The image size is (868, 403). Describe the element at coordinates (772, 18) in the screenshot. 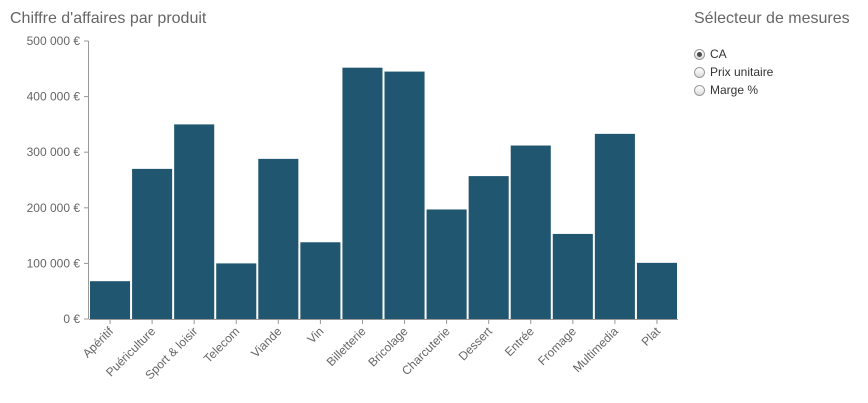

I see `measure-selector-title: Sélecteur de mesures` at that location.